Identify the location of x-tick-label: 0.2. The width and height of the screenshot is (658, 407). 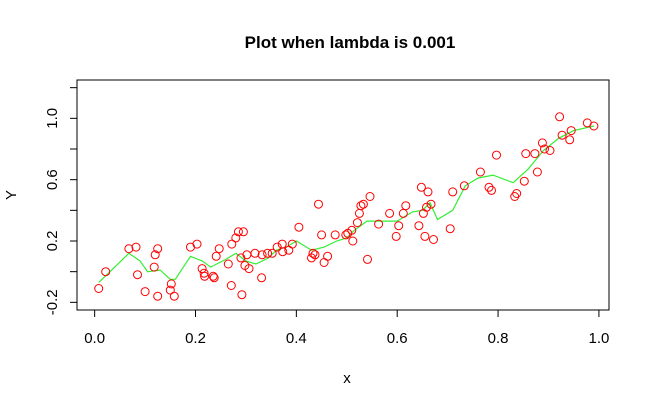
(195, 338).